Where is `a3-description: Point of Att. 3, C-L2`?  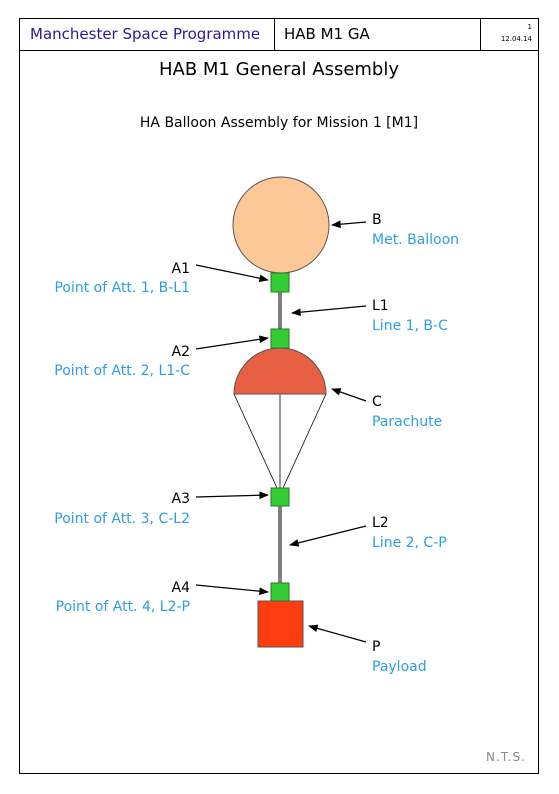
a3-description: Point of Att. 3, C-L2 is located at coordinates (122, 519).